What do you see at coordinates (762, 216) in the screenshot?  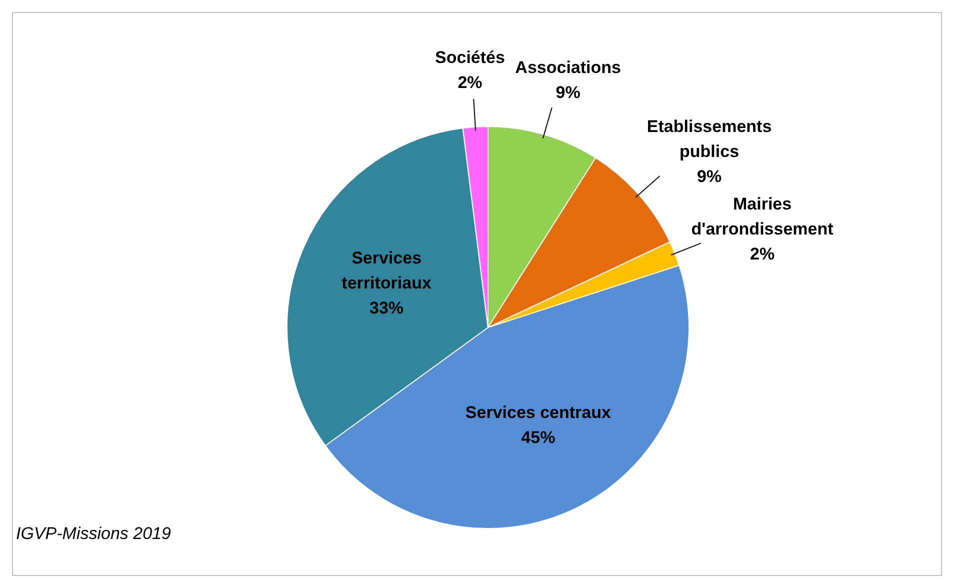 I see `slice-label: Mairies d'arrondissement` at bounding box center [762, 216].